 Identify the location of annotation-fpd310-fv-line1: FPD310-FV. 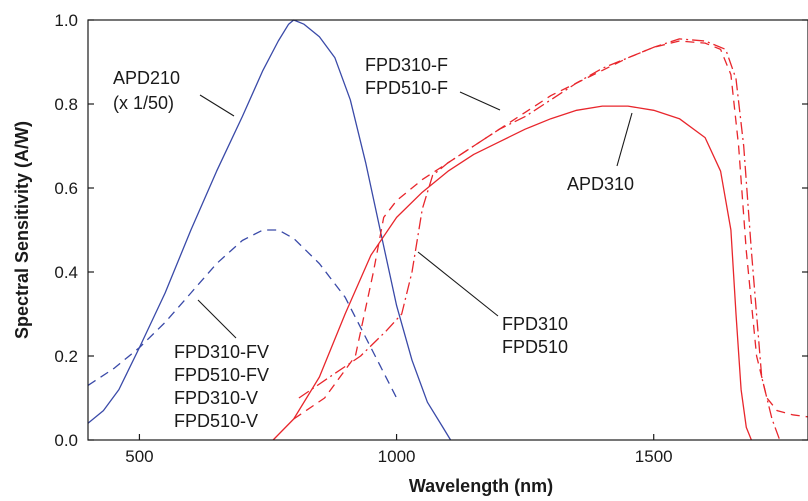
(221, 352).